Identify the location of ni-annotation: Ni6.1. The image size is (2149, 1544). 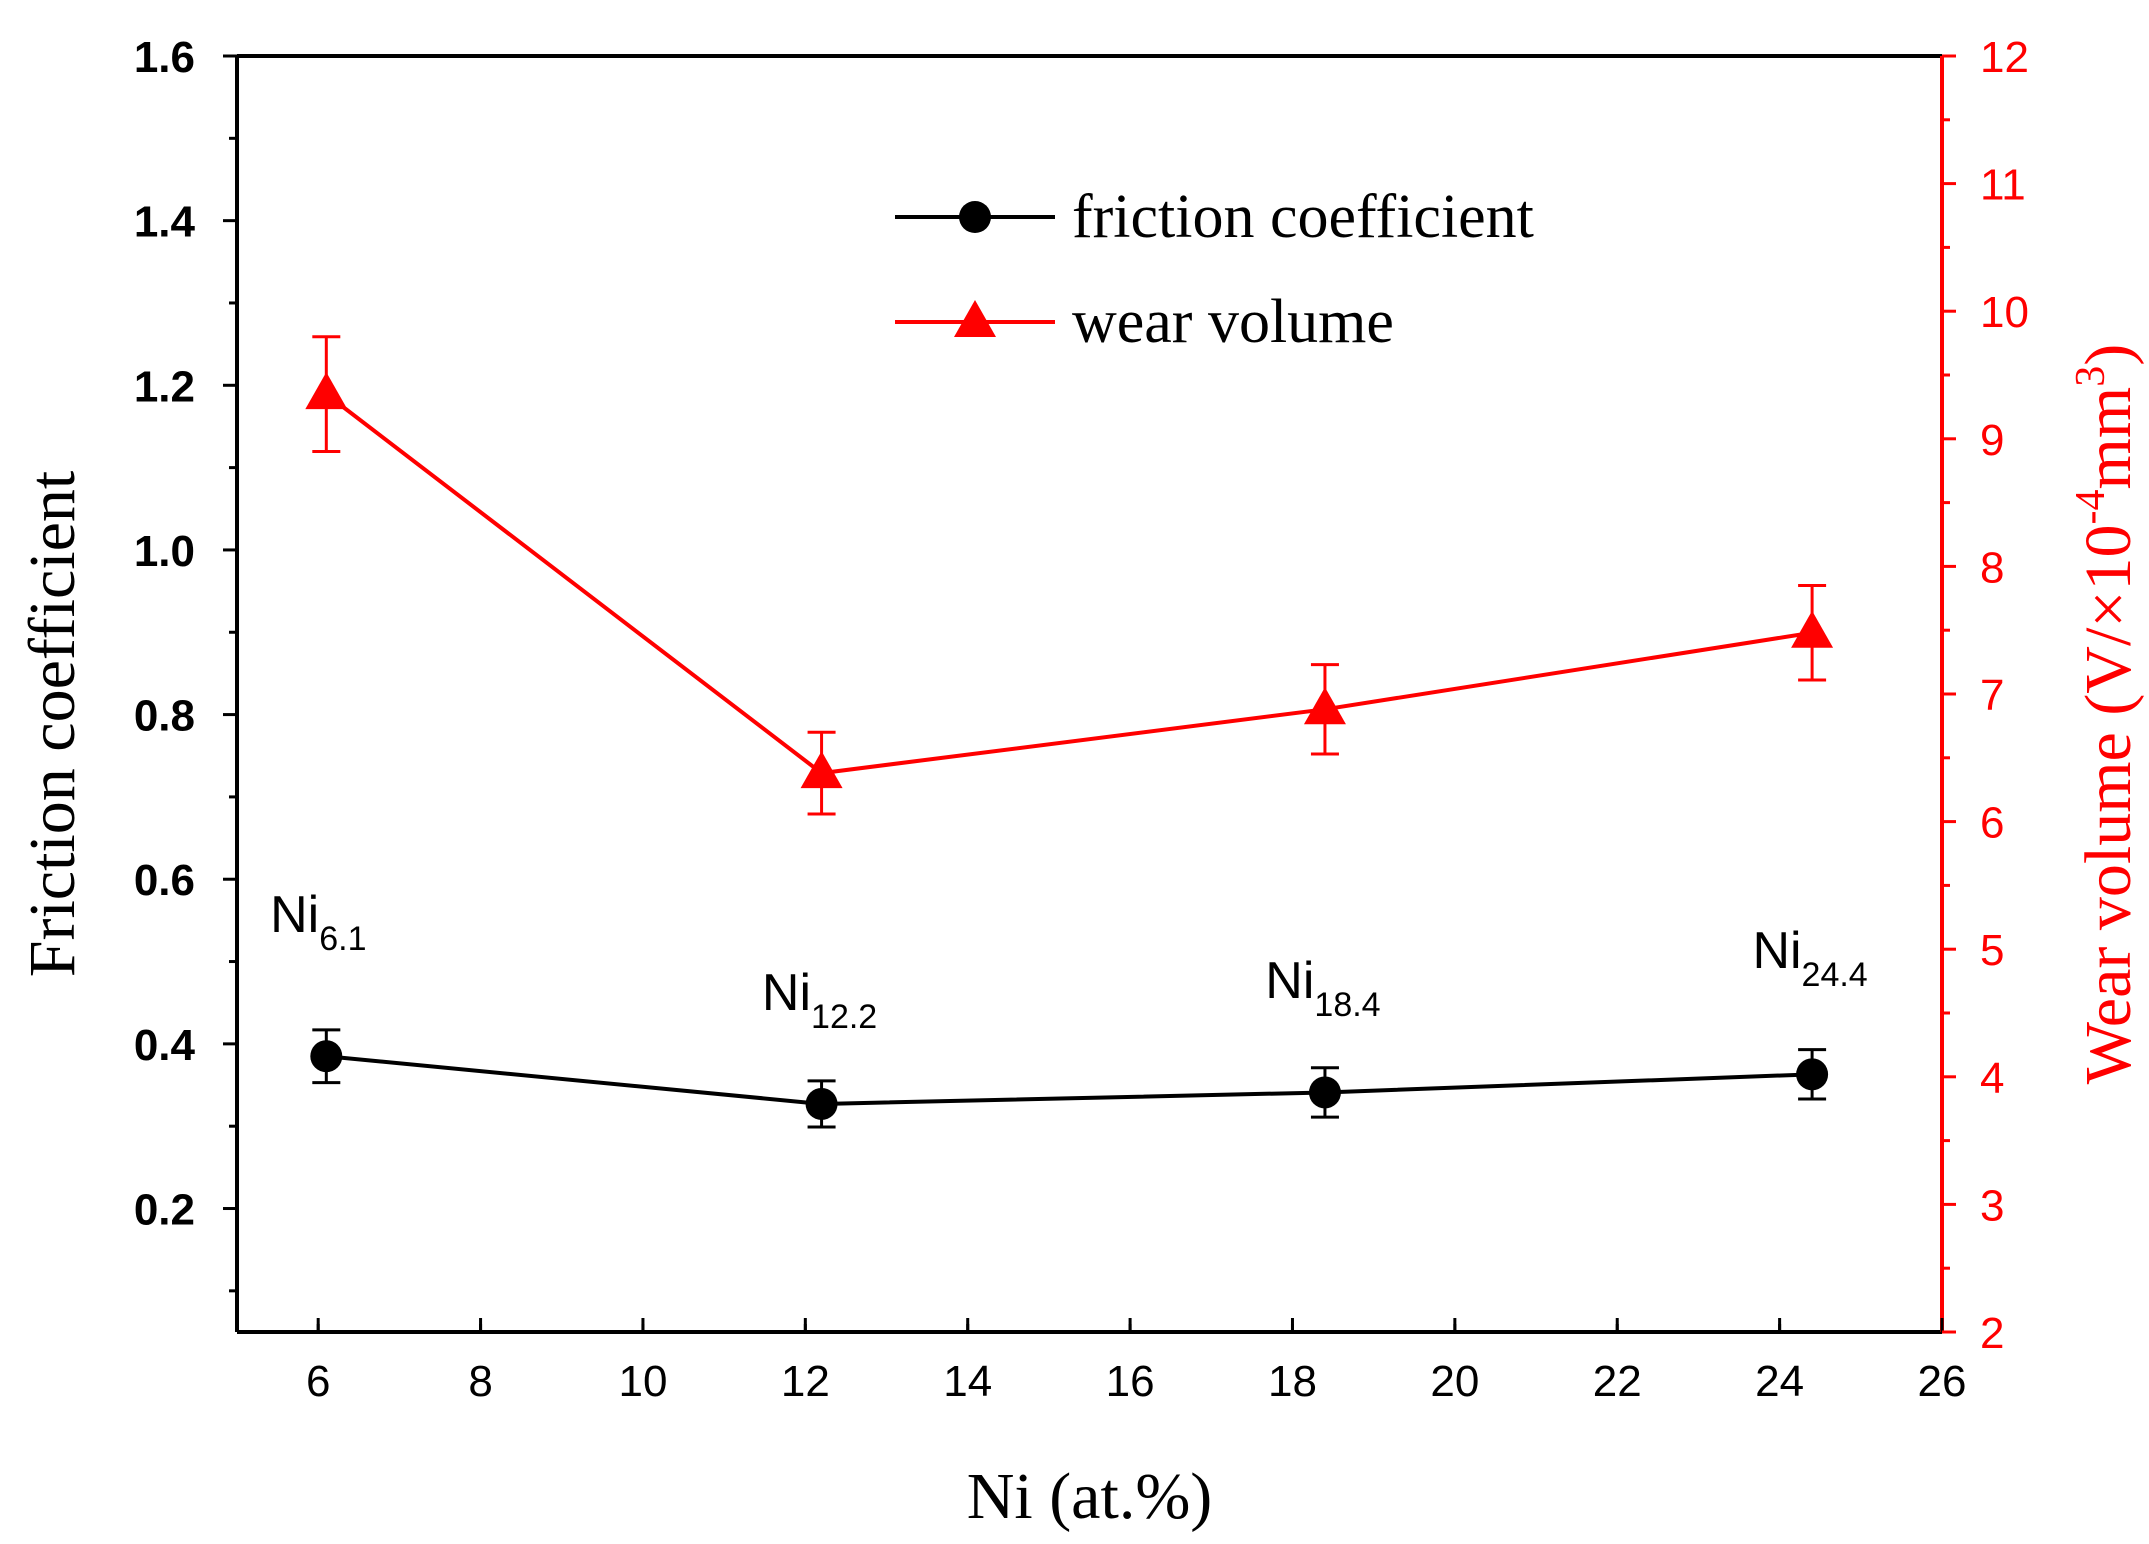
(318, 922).